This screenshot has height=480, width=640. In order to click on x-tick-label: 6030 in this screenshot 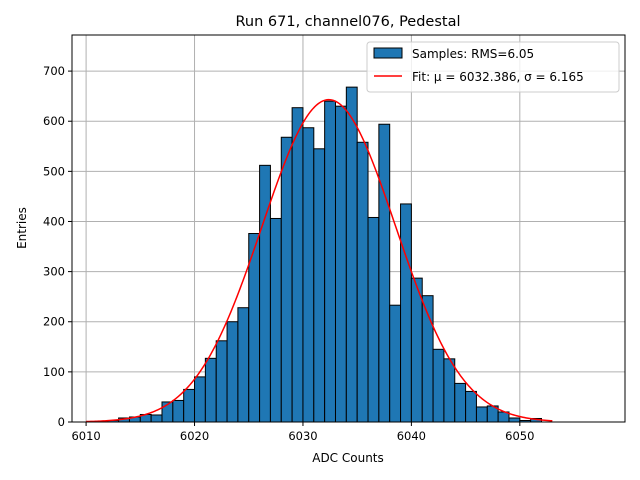, I will do `click(302, 436)`.